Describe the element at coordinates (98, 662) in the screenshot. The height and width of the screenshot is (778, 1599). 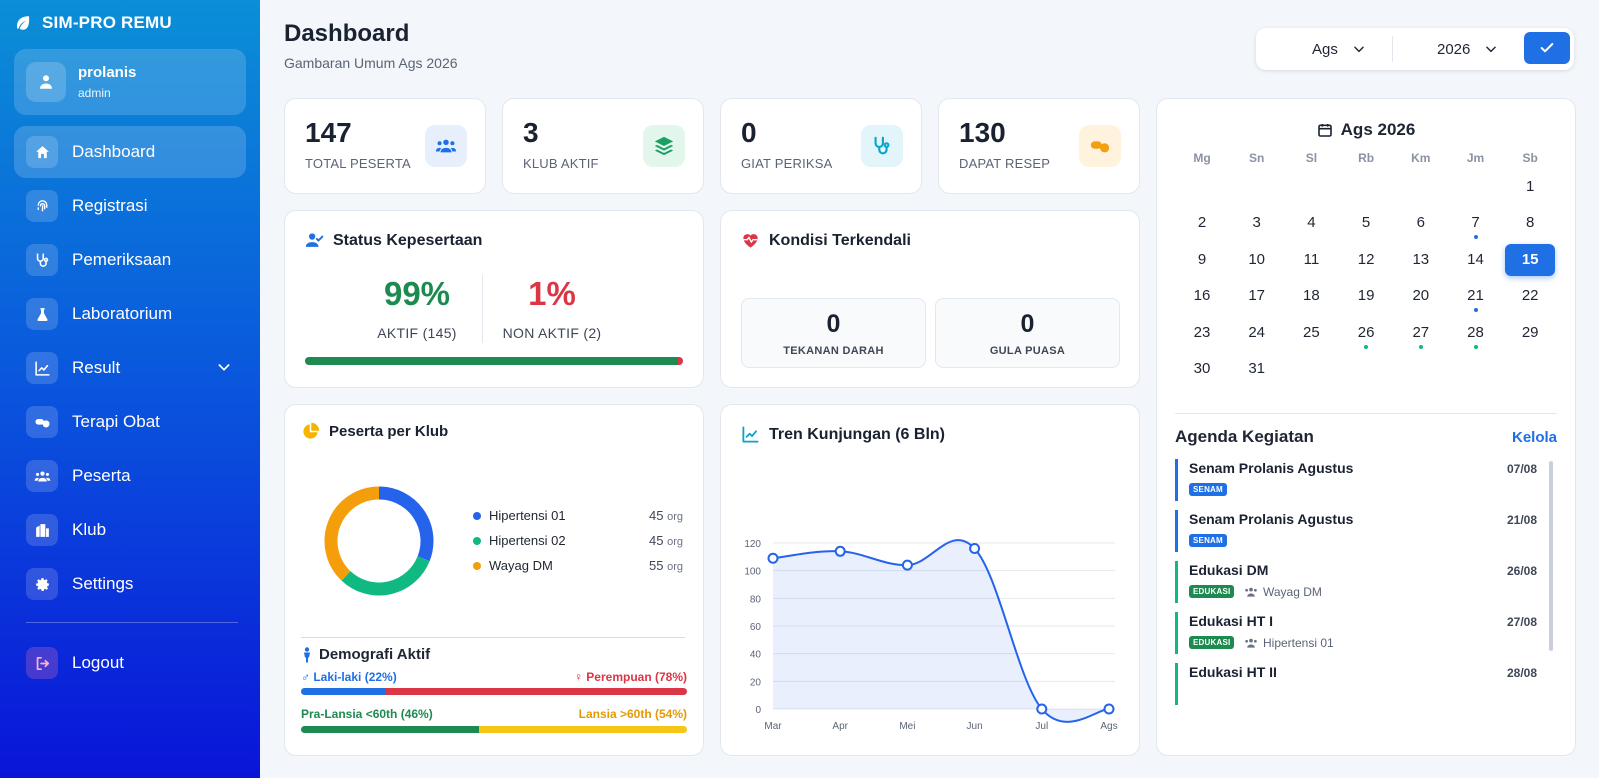
I see `logout-label: Logout` at that location.